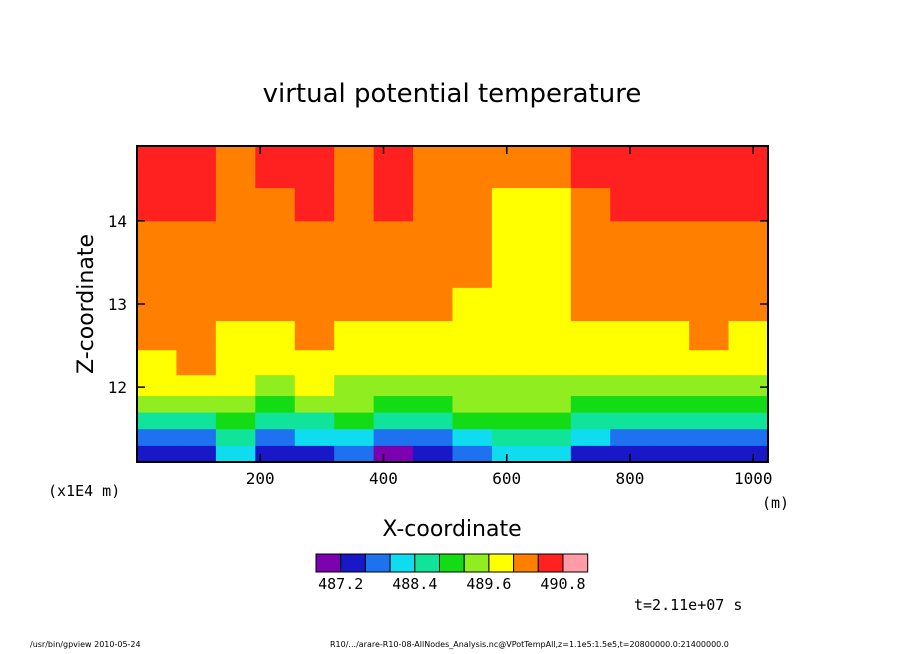  I want to click on y-scale-note: (x1E4 m), so click(84, 491).